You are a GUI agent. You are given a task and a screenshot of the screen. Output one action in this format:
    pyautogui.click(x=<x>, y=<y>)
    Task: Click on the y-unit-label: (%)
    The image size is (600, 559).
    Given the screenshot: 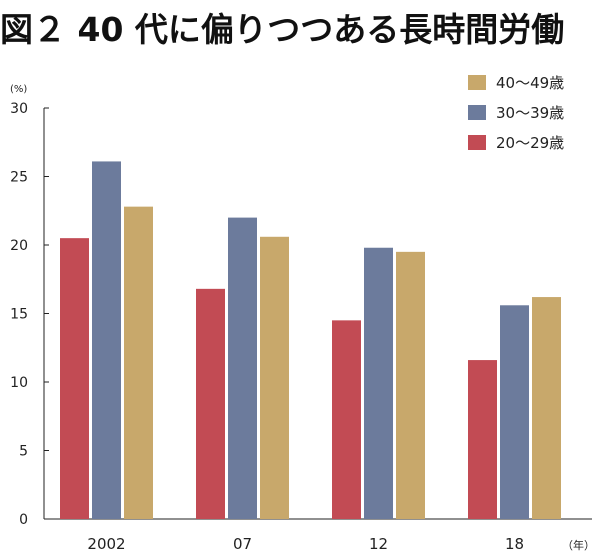 What is the action you would take?
    pyautogui.click(x=18, y=89)
    